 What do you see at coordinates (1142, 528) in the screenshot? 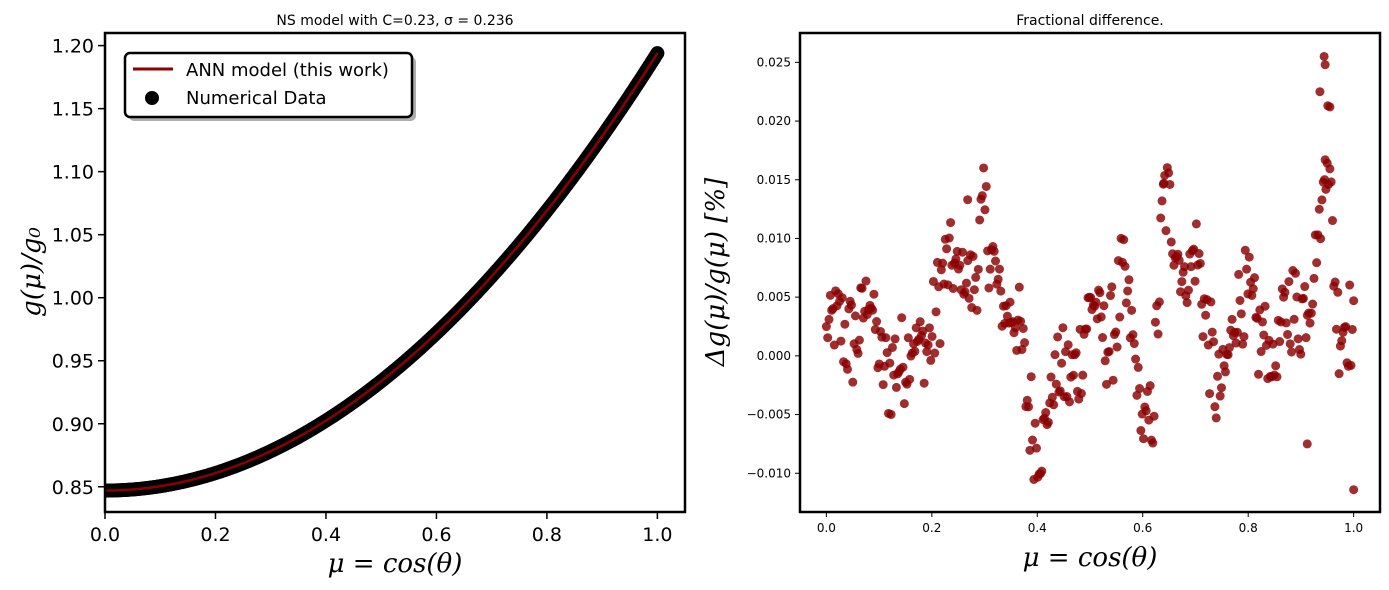
I see `x-tick-label: 0.6` at bounding box center [1142, 528].